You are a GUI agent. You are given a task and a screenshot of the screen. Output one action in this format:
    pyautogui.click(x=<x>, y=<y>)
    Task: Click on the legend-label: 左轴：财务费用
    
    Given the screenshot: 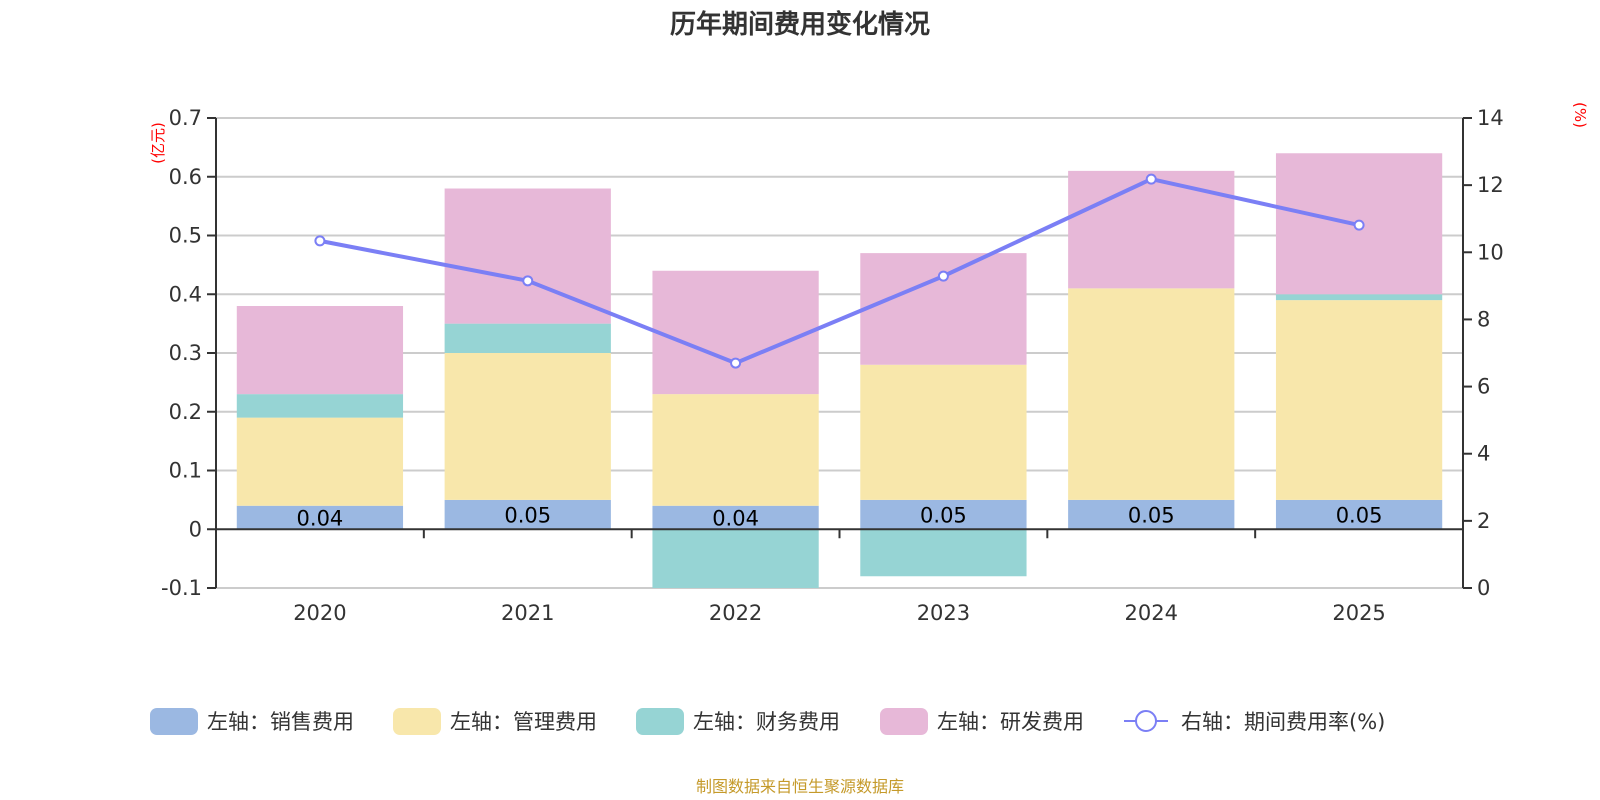 What is the action you would take?
    pyautogui.click(x=766, y=722)
    